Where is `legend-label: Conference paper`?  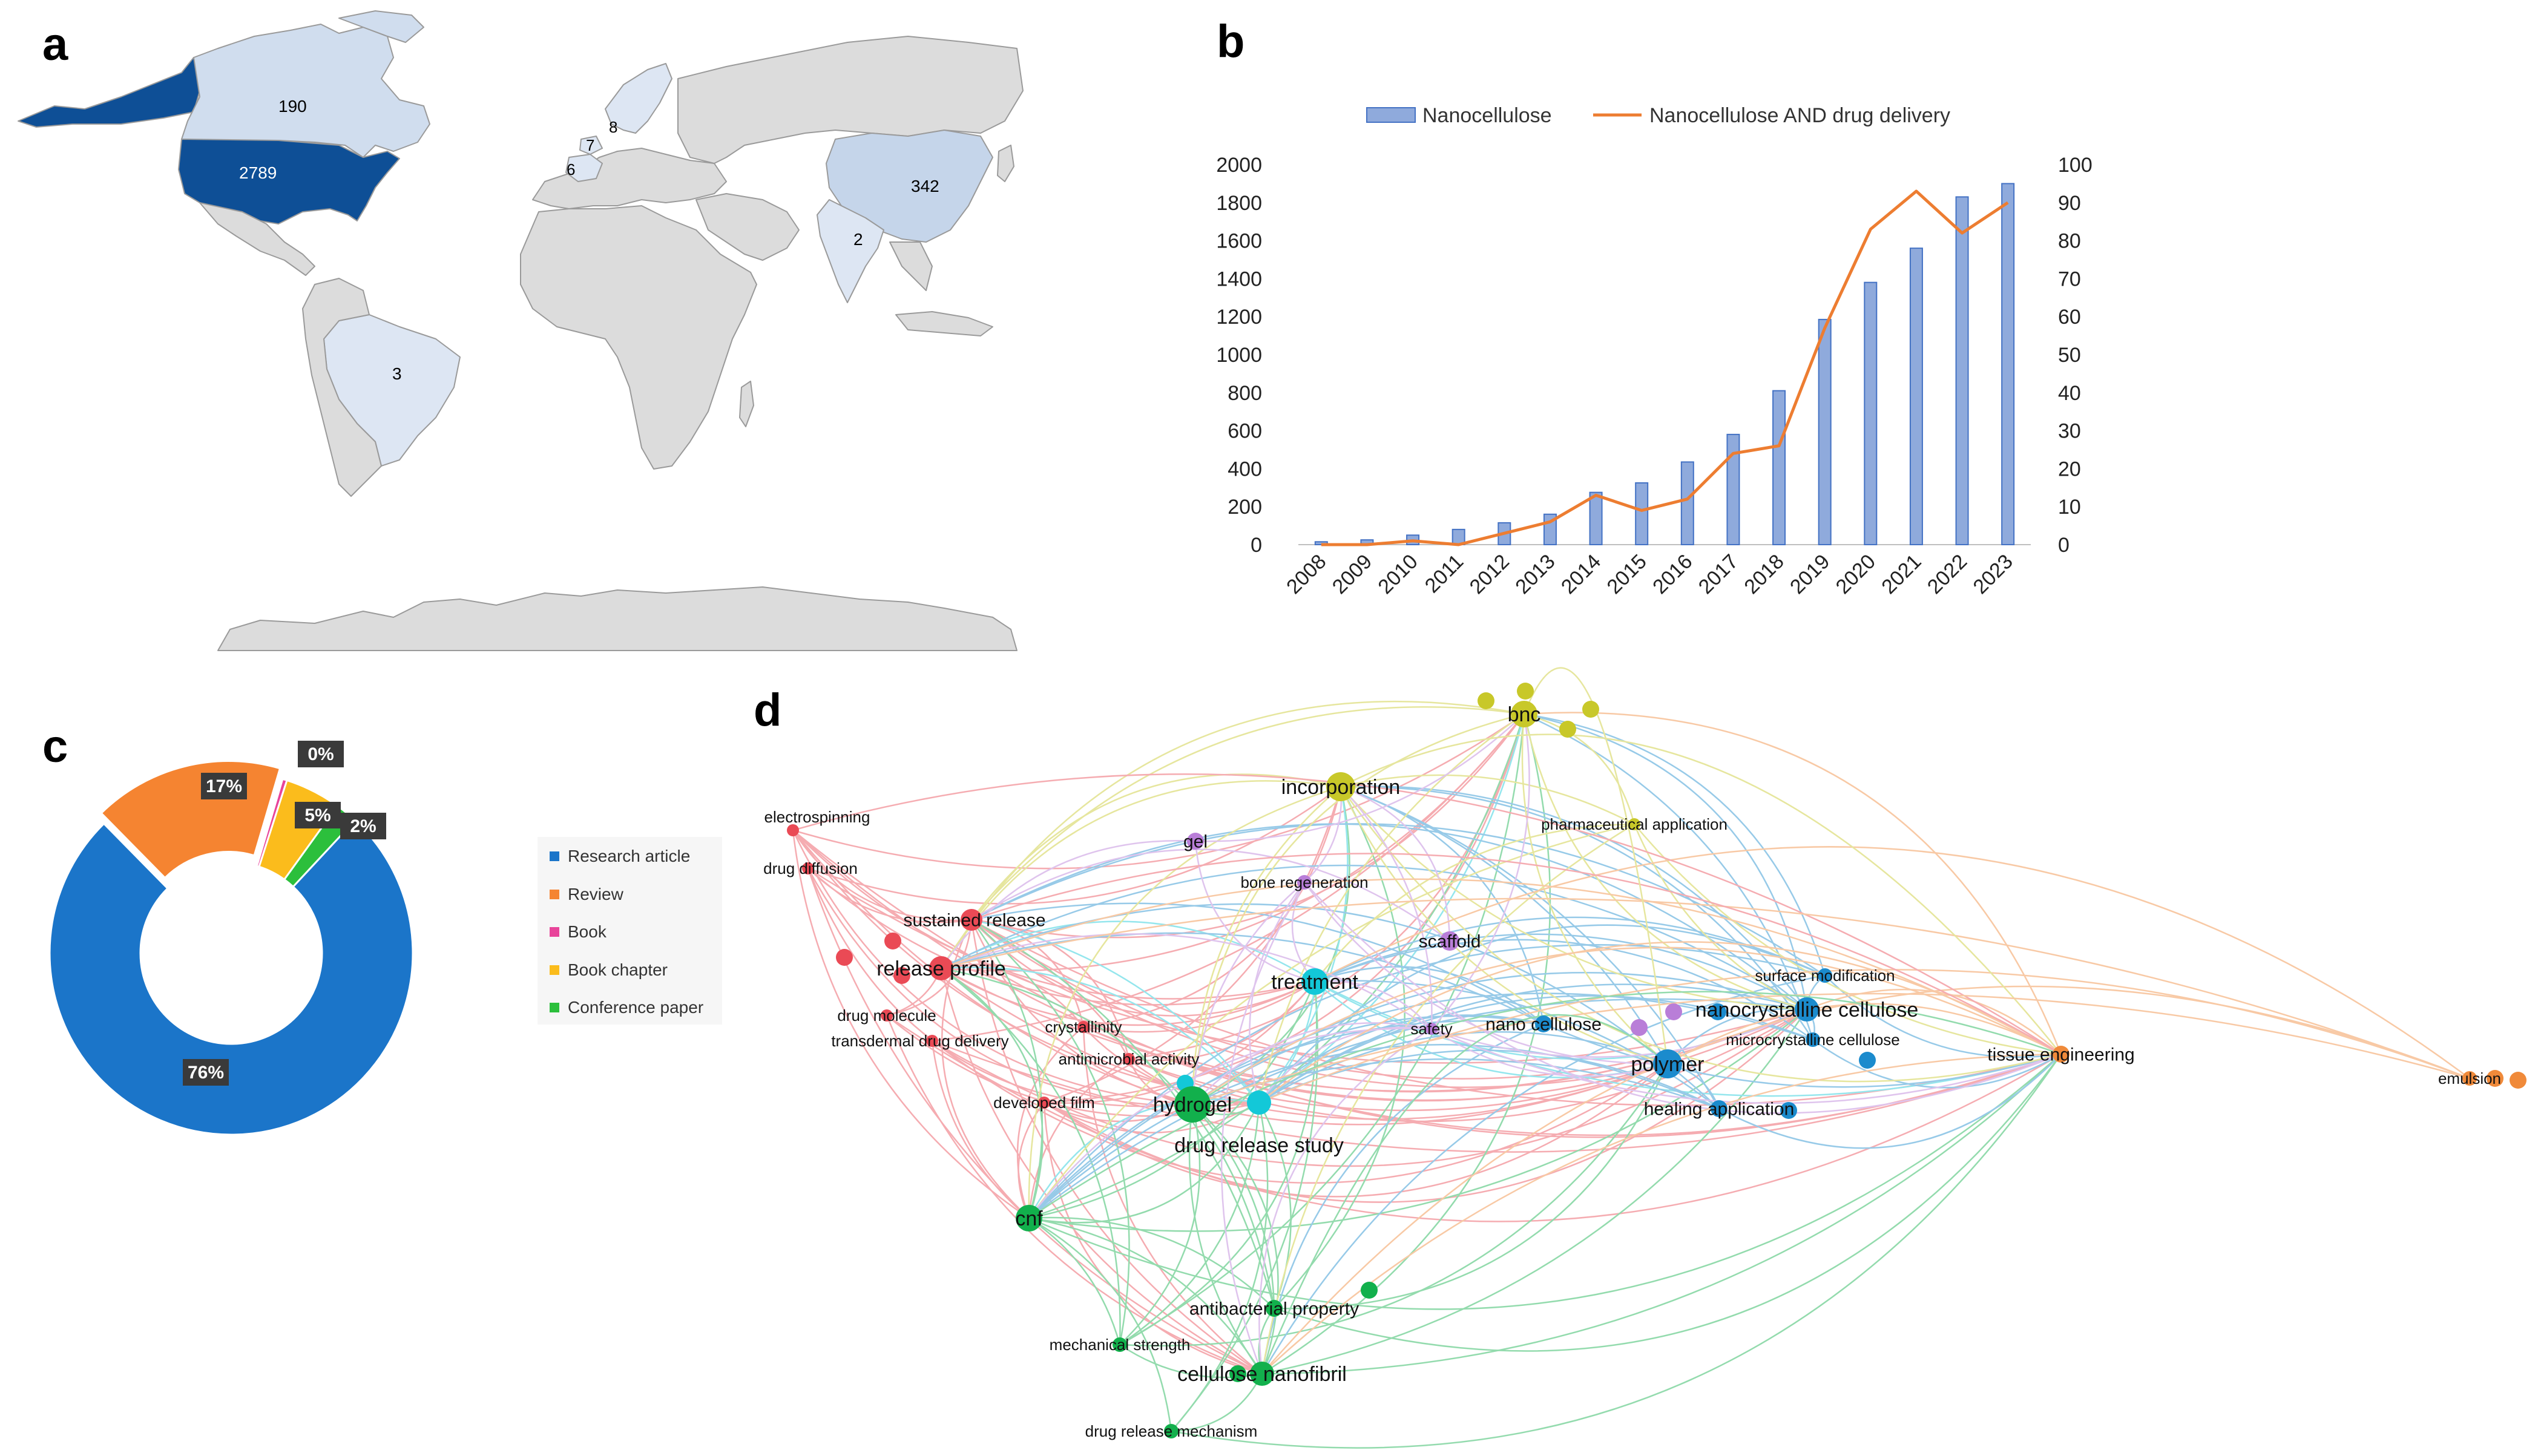 legend-label: Conference paper is located at coordinates (636, 1007).